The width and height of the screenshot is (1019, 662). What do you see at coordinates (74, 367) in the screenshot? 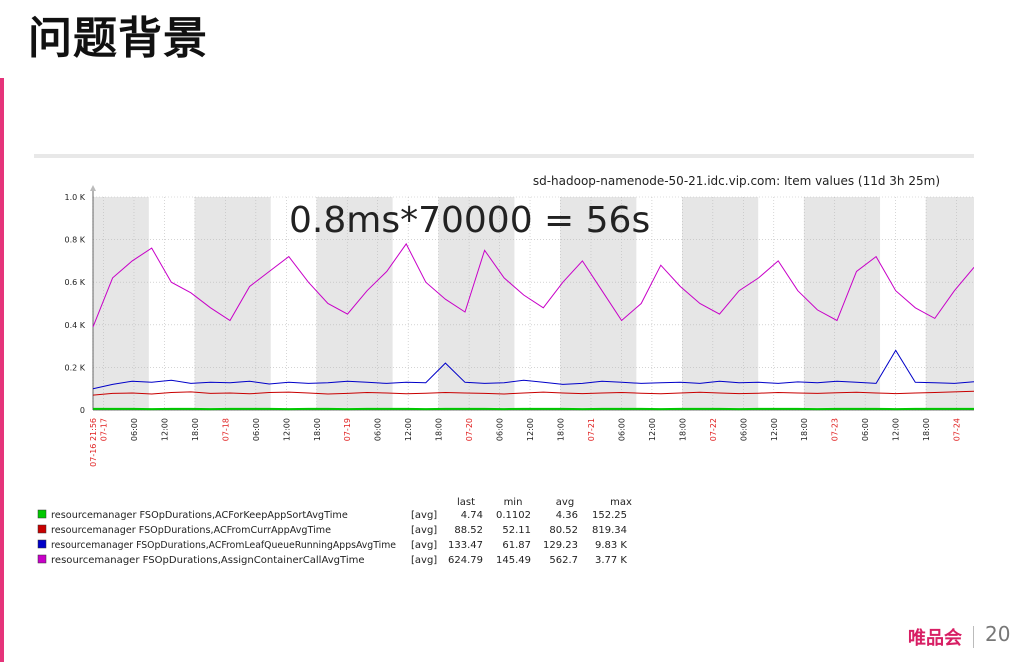
I see `y-tick-label: 0.2 K` at bounding box center [74, 367].